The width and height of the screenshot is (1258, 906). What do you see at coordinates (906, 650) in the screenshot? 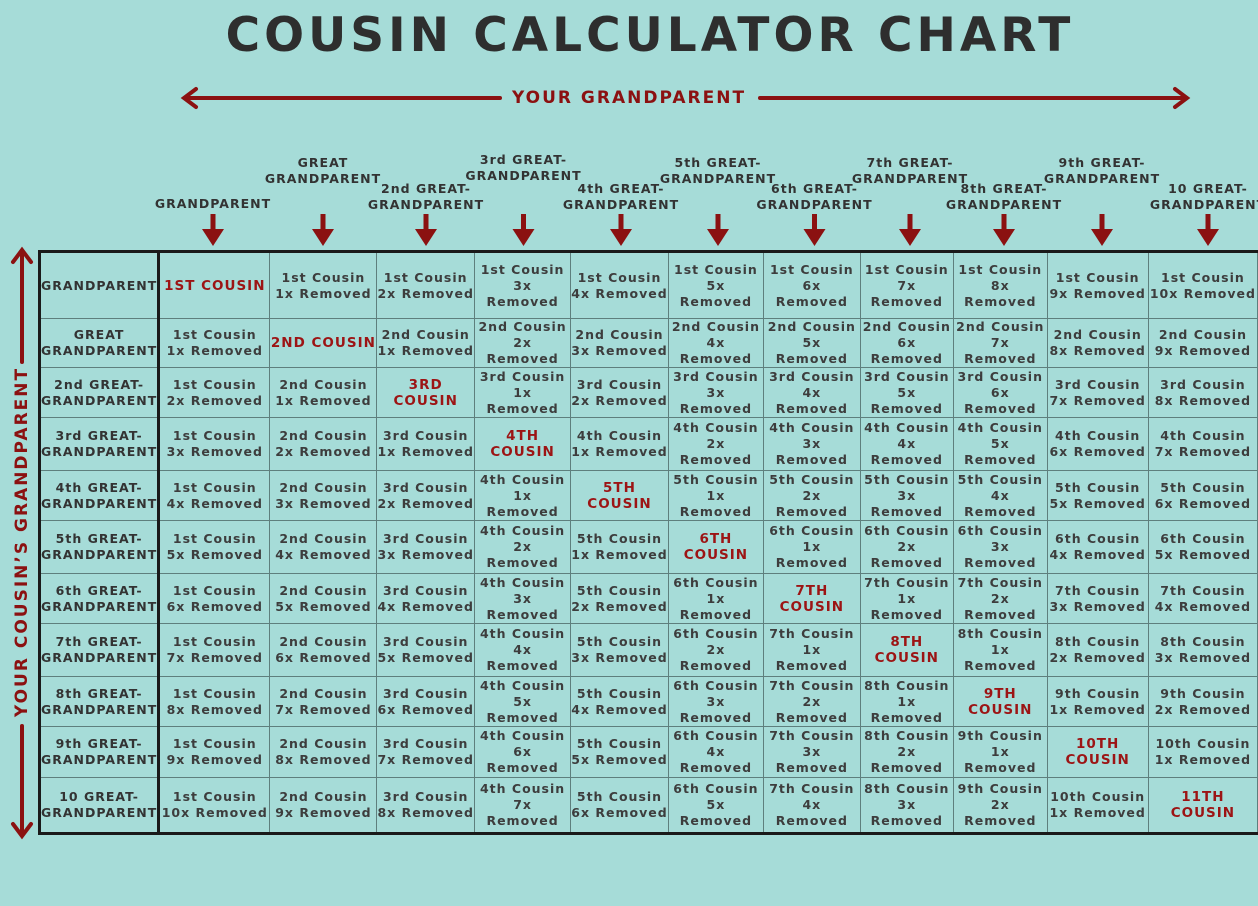
I see `cousin-cell-label: 8TH COUSIN` at bounding box center [906, 650].